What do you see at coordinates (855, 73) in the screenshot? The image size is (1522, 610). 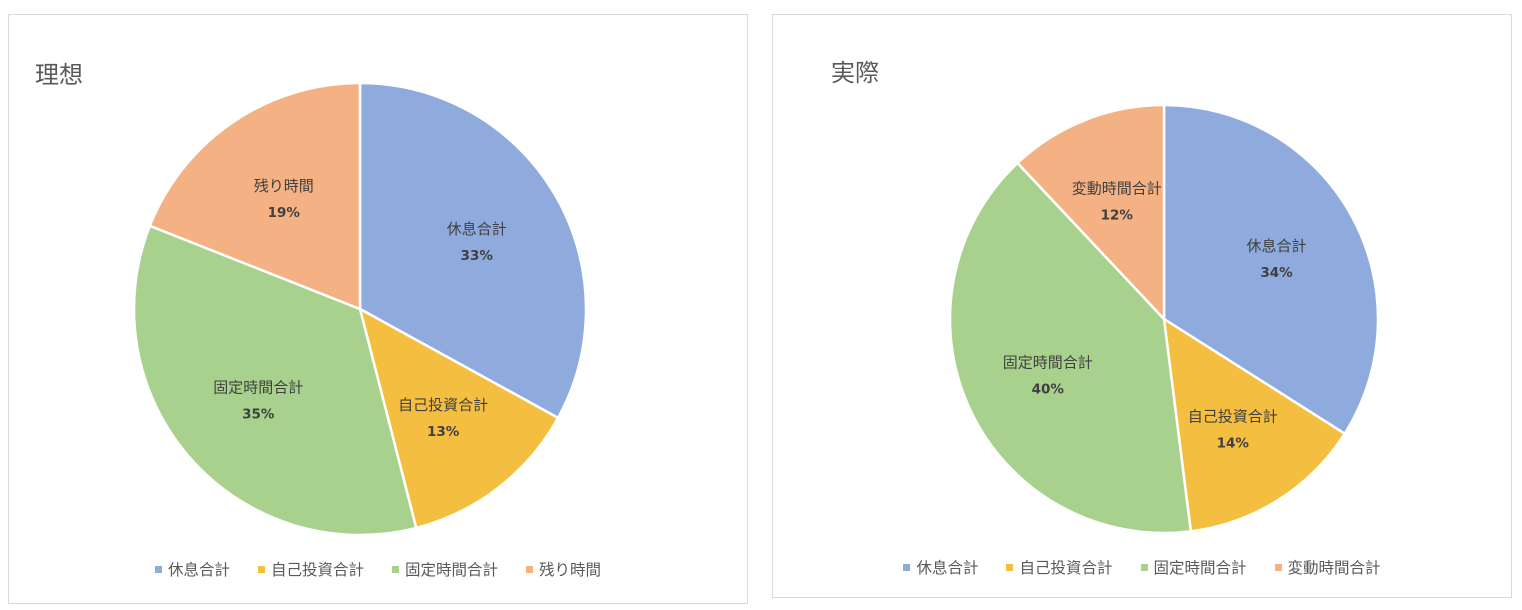 I see `chart-title: 実際` at bounding box center [855, 73].